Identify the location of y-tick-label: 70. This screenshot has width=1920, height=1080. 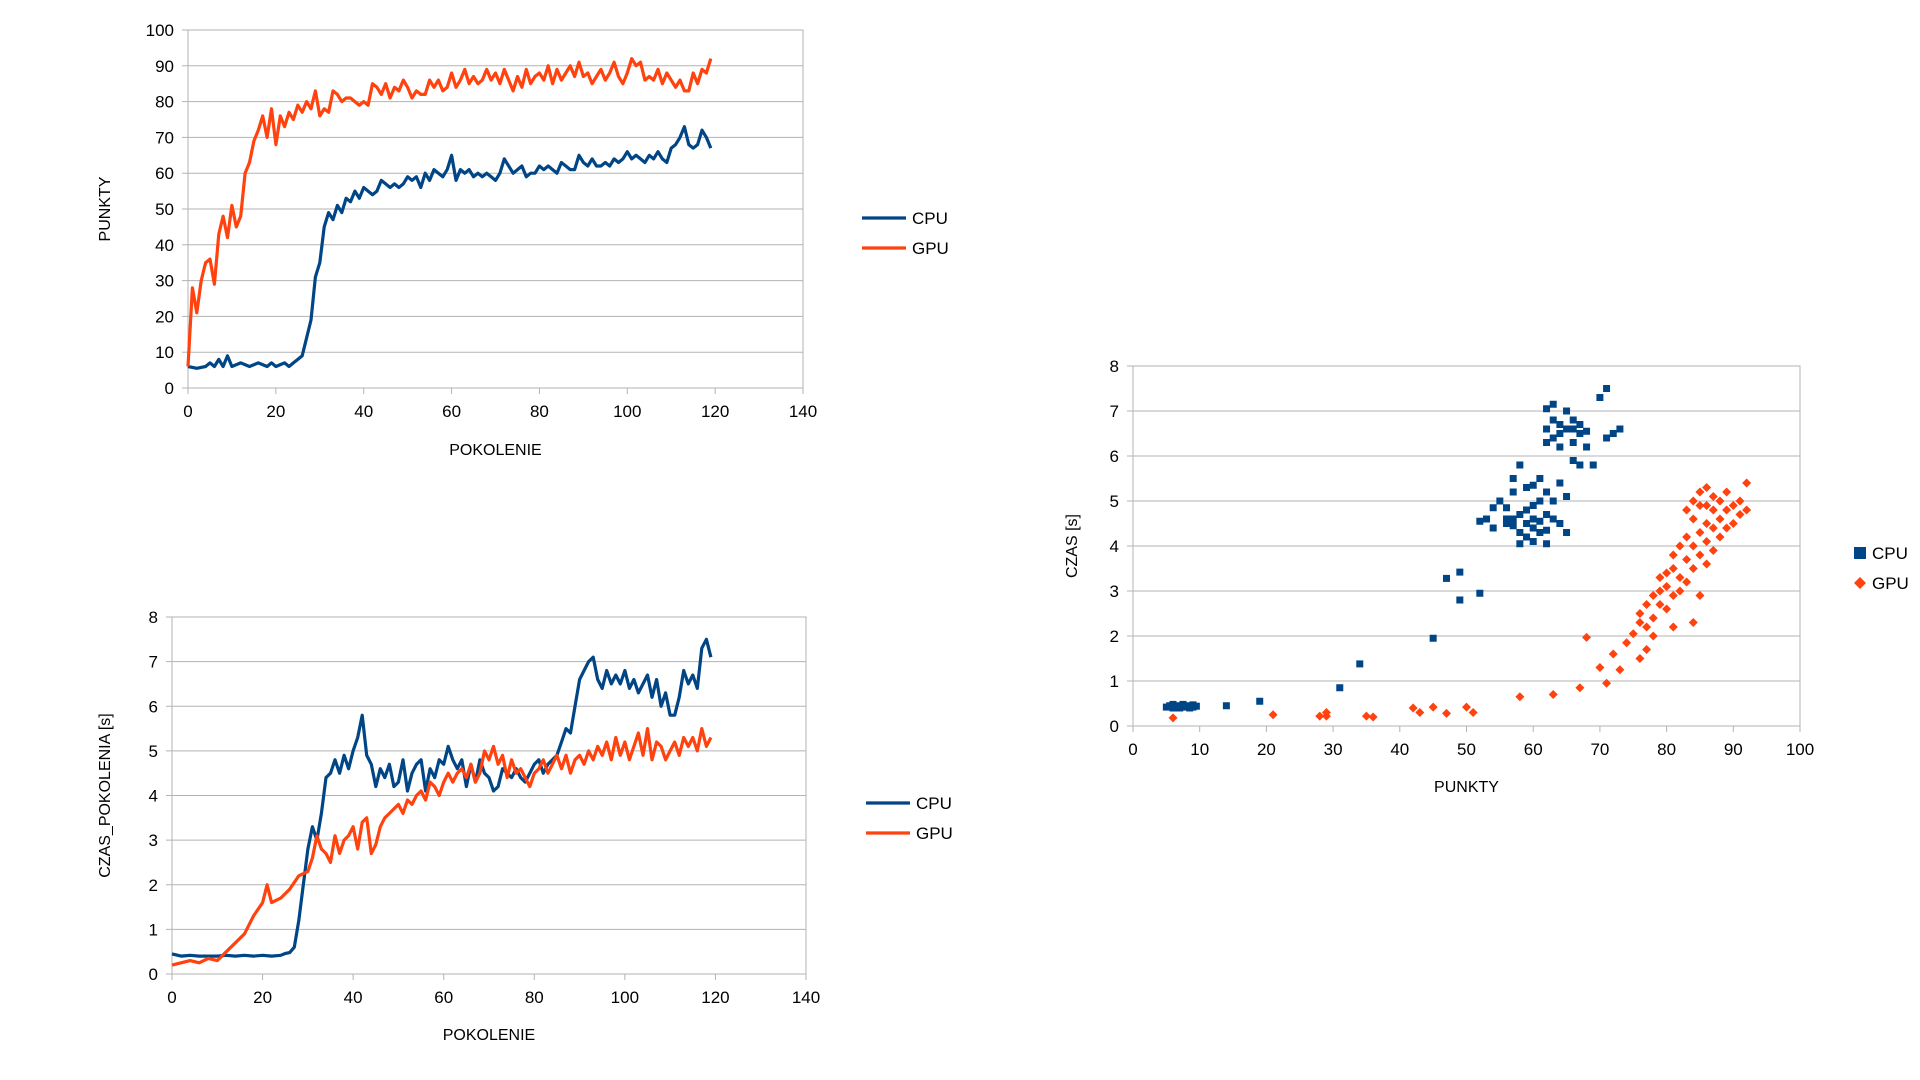
(164, 137).